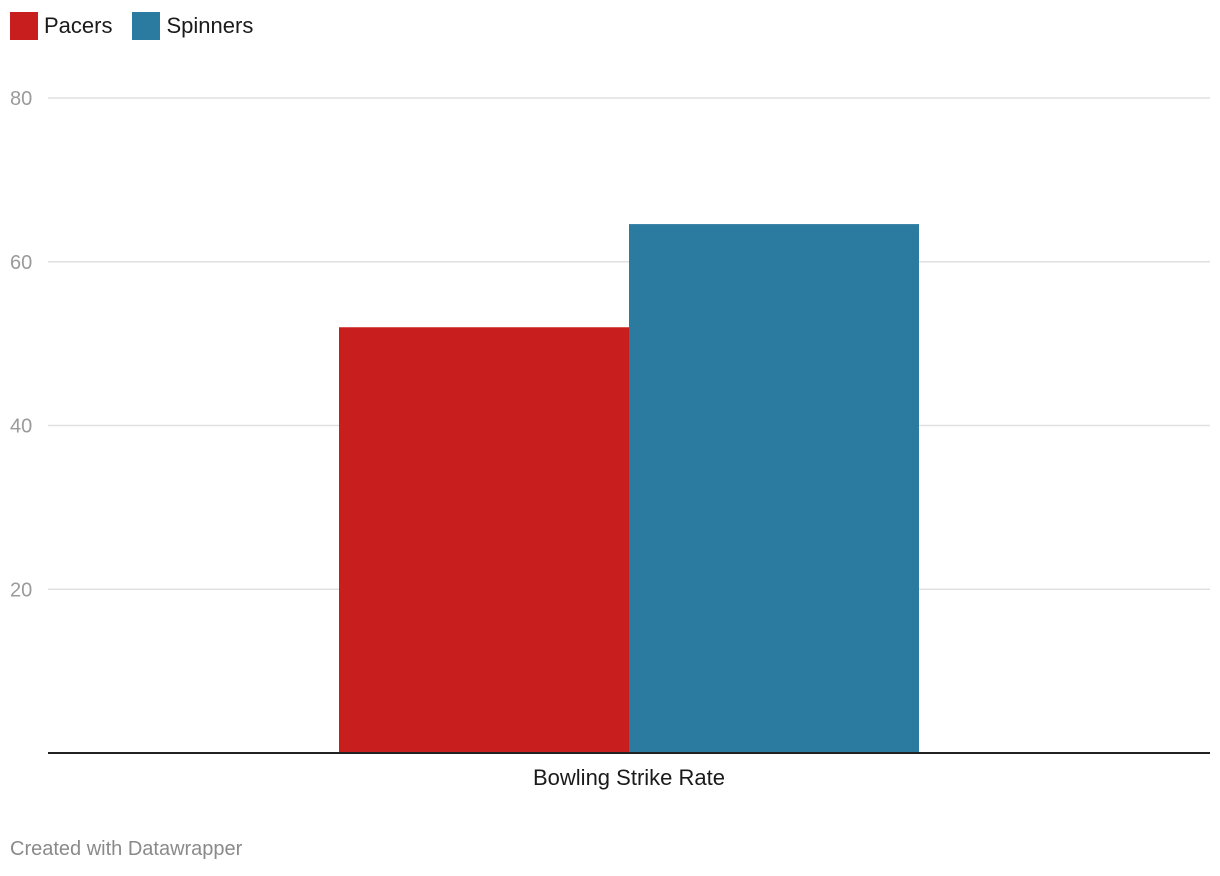  Describe the element at coordinates (629, 777) in the screenshot. I see `x-category-label-0: Bowling Strike Rate` at that location.